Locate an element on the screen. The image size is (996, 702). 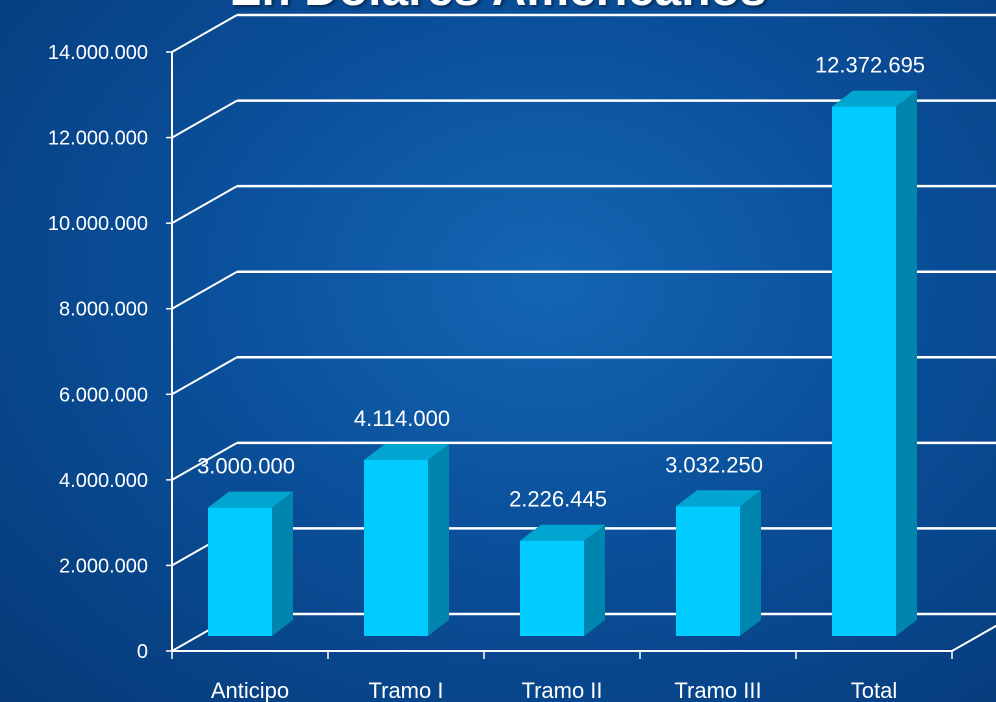
x-category-label: Tramo I is located at coordinates (406, 690).